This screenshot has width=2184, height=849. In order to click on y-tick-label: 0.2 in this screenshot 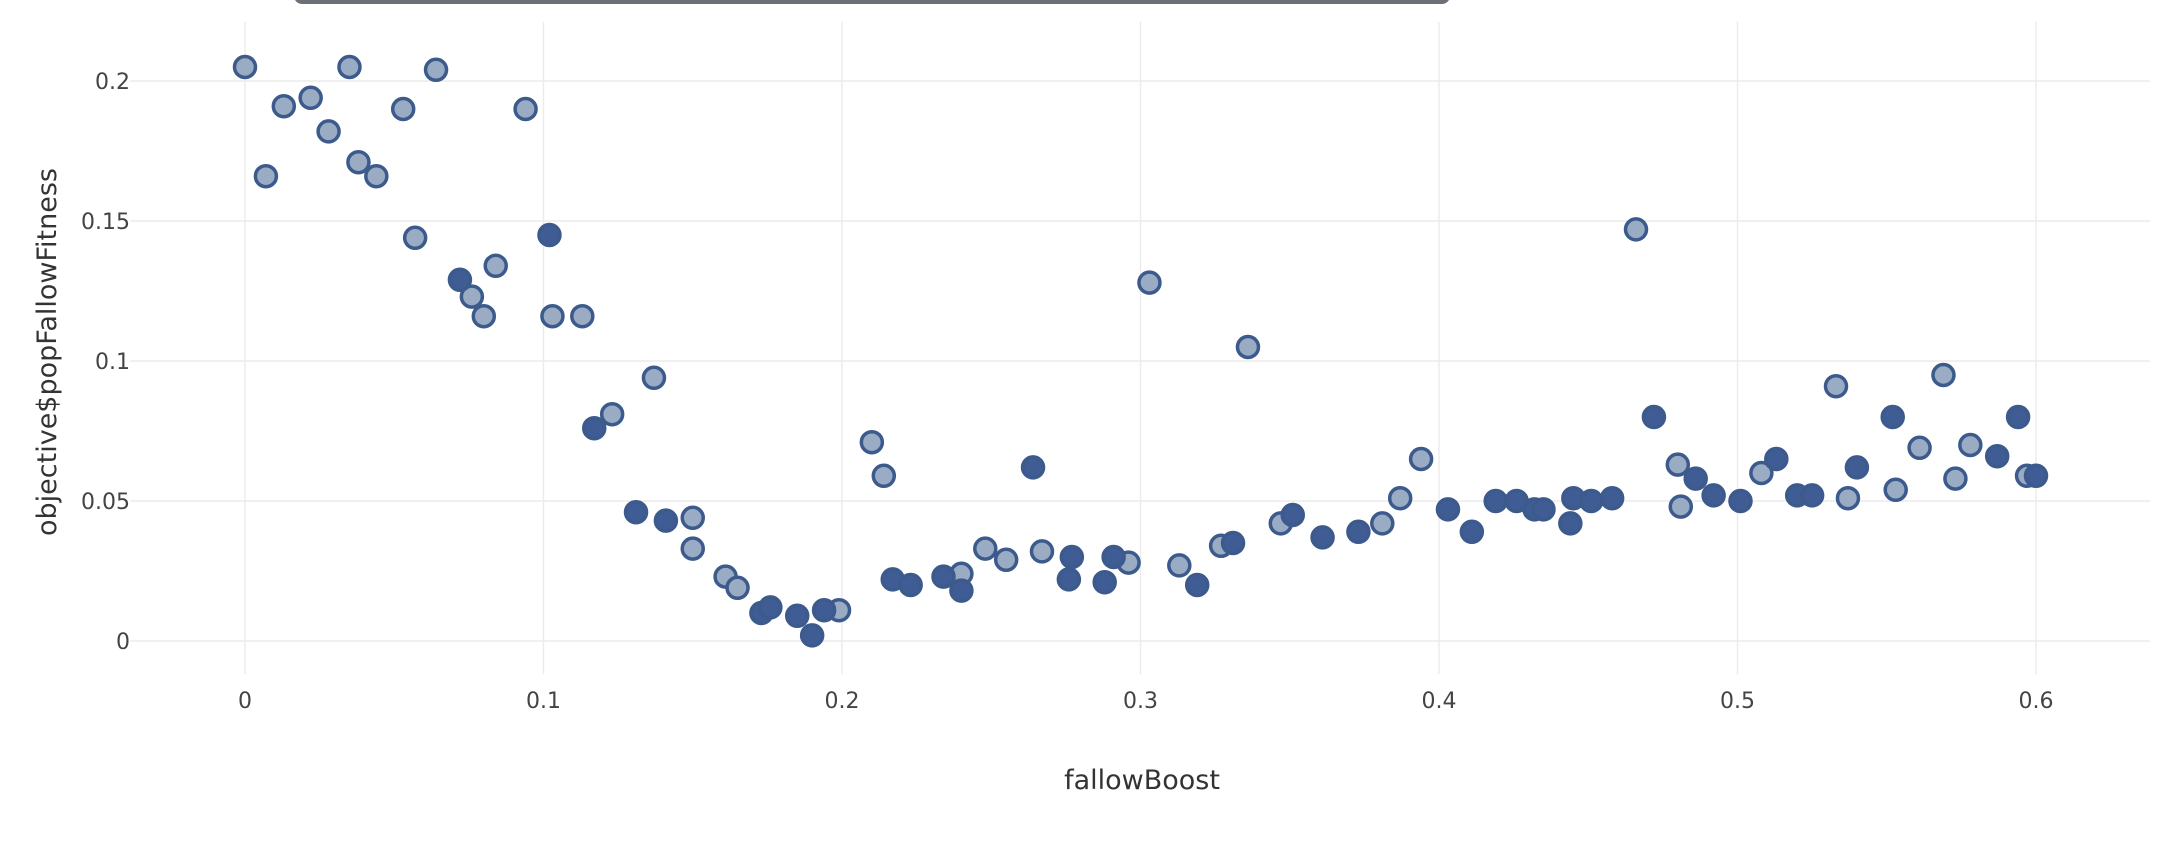, I will do `click(112, 82)`.